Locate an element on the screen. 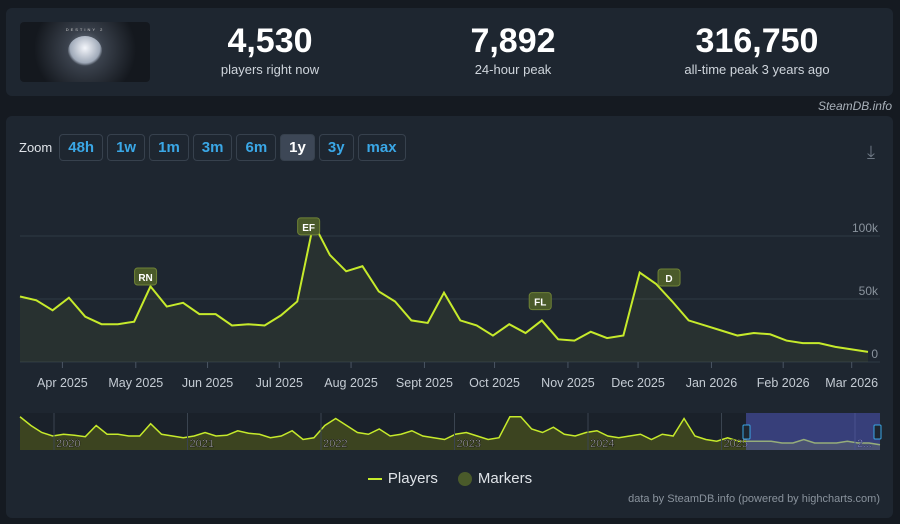 This screenshot has width=900, height=524. logo-text: DESTINY 2 is located at coordinates (85, 29).